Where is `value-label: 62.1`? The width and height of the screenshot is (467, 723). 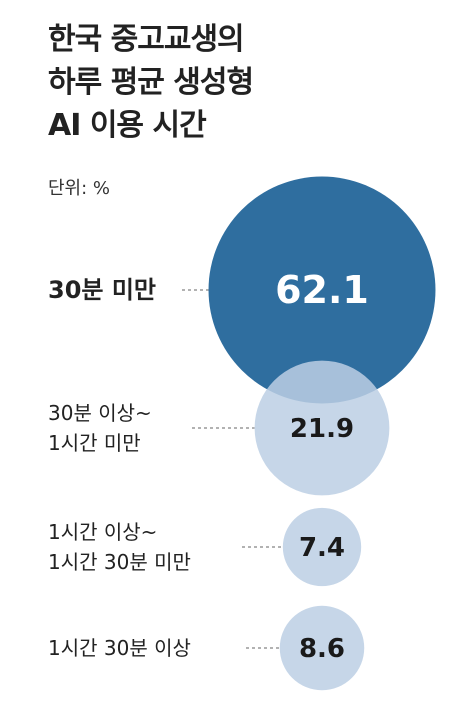
value-label: 62.1 is located at coordinates (322, 290).